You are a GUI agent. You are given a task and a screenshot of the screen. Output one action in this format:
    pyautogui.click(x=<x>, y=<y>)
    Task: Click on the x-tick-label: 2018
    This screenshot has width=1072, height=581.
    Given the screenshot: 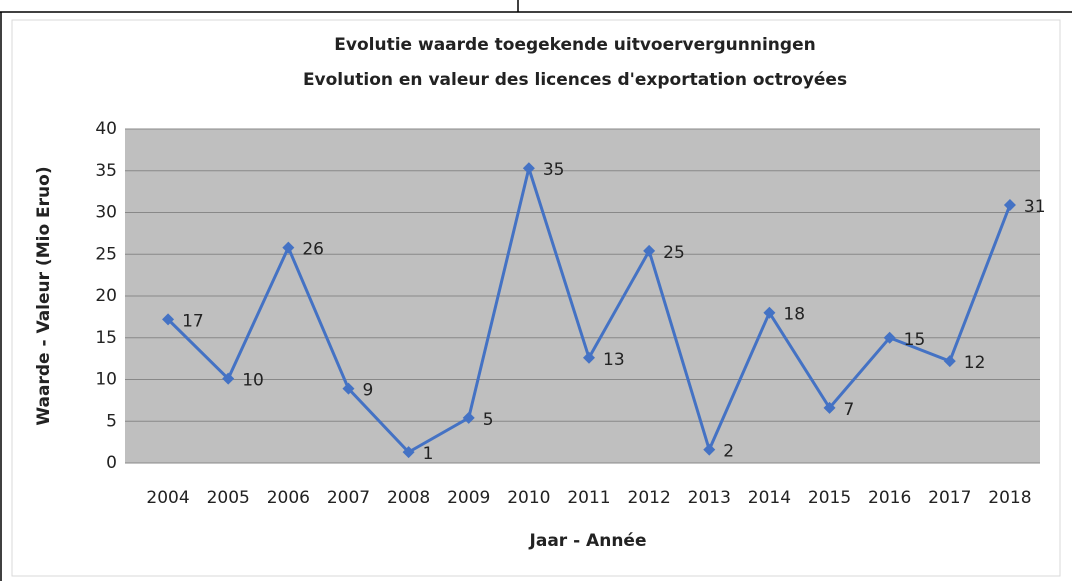 What is the action you would take?
    pyautogui.click(x=1009, y=498)
    